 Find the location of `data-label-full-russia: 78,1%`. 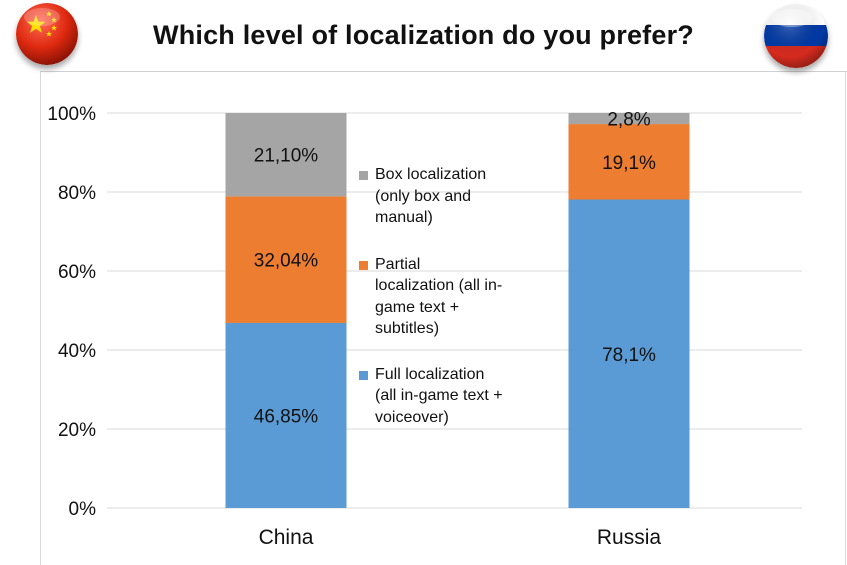

data-label-full-russia: 78,1% is located at coordinates (629, 355).